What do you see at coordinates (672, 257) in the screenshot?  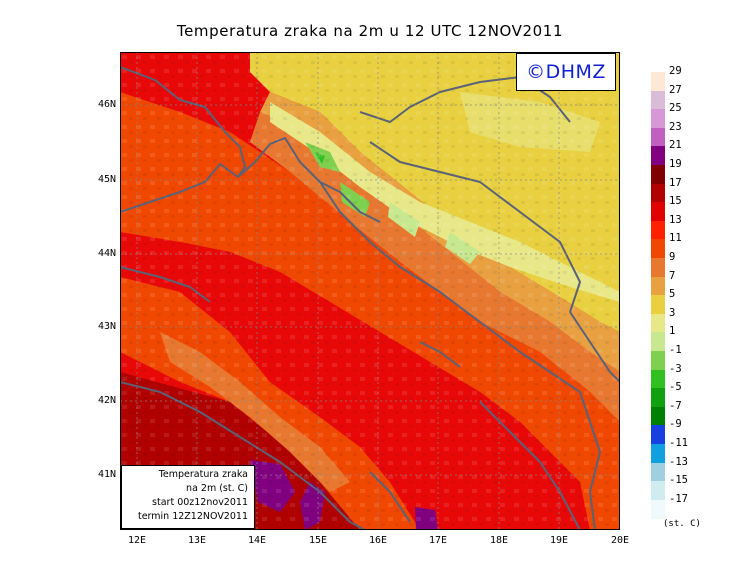 I see `legend-label: 9` at bounding box center [672, 257].